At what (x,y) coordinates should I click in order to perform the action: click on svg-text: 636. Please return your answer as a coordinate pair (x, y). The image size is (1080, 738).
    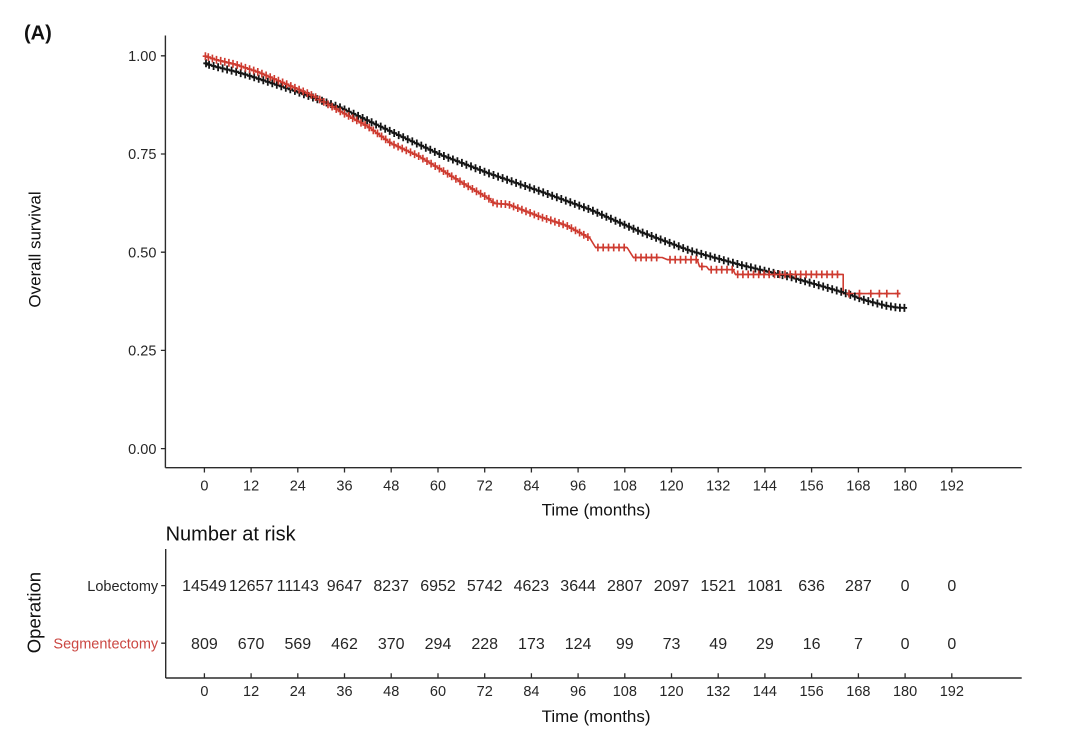
    Looking at the image, I should click on (811, 586).